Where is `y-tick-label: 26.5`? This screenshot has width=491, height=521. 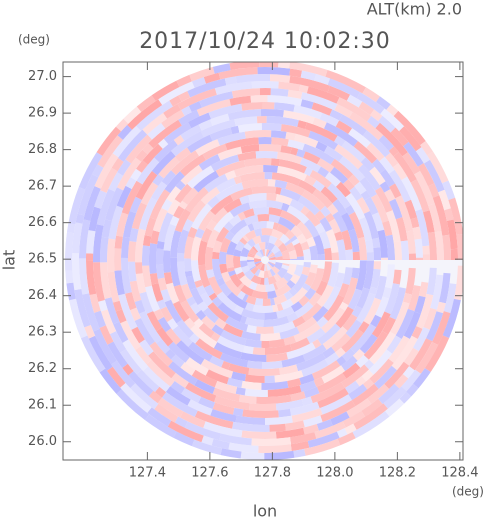
y-tick-label: 26.5 is located at coordinates (42, 259).